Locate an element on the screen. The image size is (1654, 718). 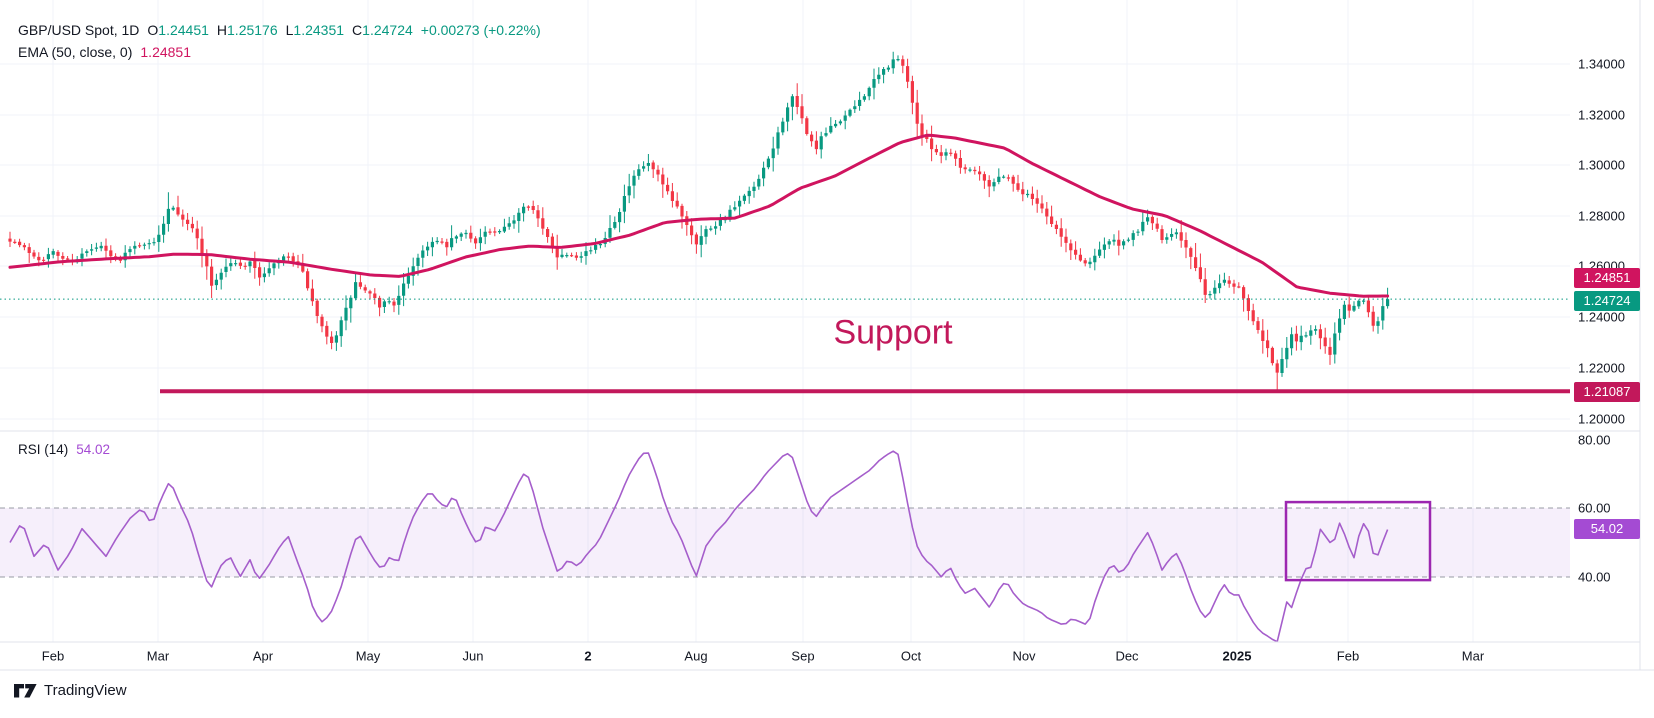
support-badge: 1.21087 is located at coordinates (1607, 392).